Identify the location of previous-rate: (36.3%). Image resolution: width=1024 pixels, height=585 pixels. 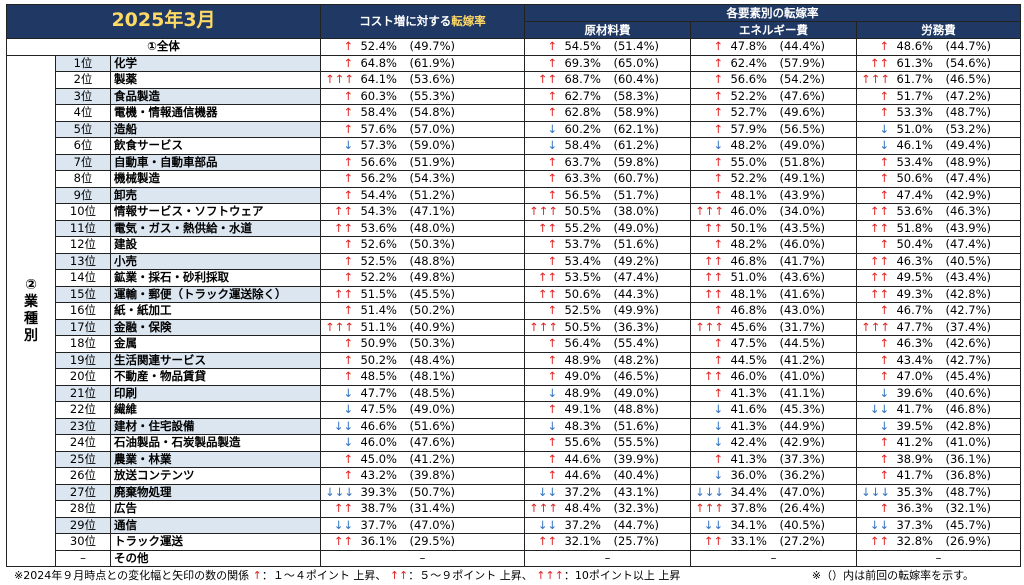
(636, 326).